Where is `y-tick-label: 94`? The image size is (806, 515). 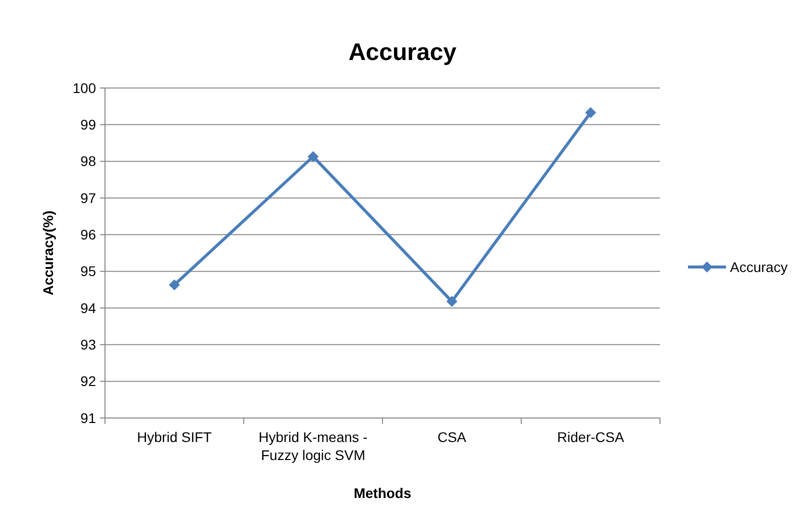 y-tick-label: 94 is located at coordinates (88, 308).